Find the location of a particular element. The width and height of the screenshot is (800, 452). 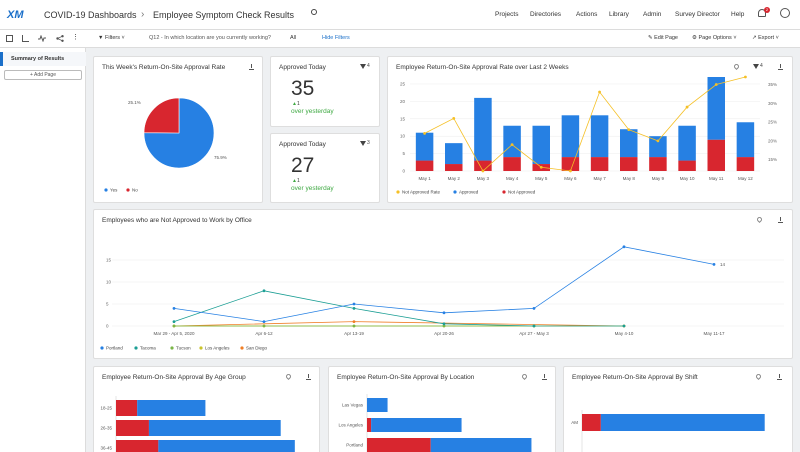

legend-label: Not Approved is located at coordinates (522, 192).